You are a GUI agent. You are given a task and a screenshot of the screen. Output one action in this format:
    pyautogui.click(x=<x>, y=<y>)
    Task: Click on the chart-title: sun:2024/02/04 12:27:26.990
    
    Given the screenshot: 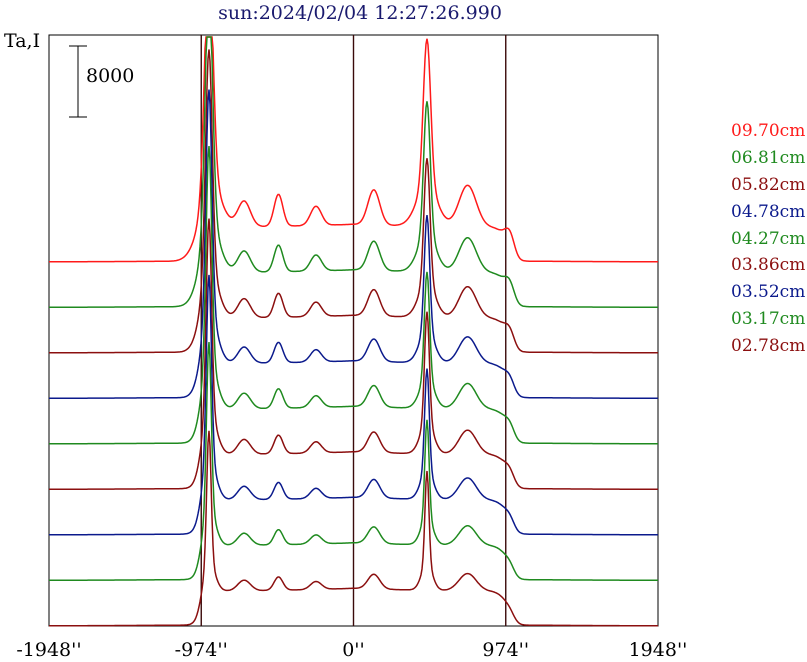 What is the action you would take?
    pyautogui.click(x=360, y=13)
    